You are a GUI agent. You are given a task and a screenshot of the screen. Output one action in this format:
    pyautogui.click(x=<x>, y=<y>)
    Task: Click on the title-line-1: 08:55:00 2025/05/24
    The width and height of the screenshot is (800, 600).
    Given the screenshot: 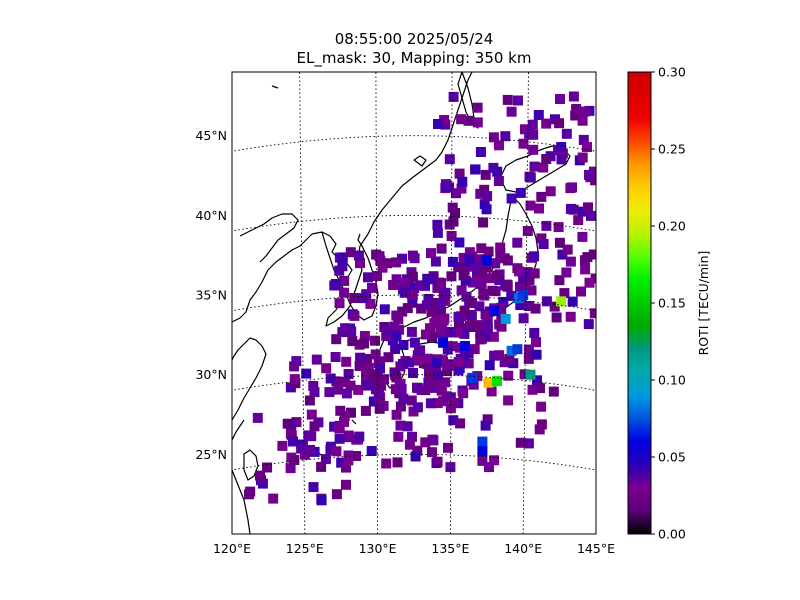 What is the action you would take?
    pyautogui.click(x=414, y=39)
    